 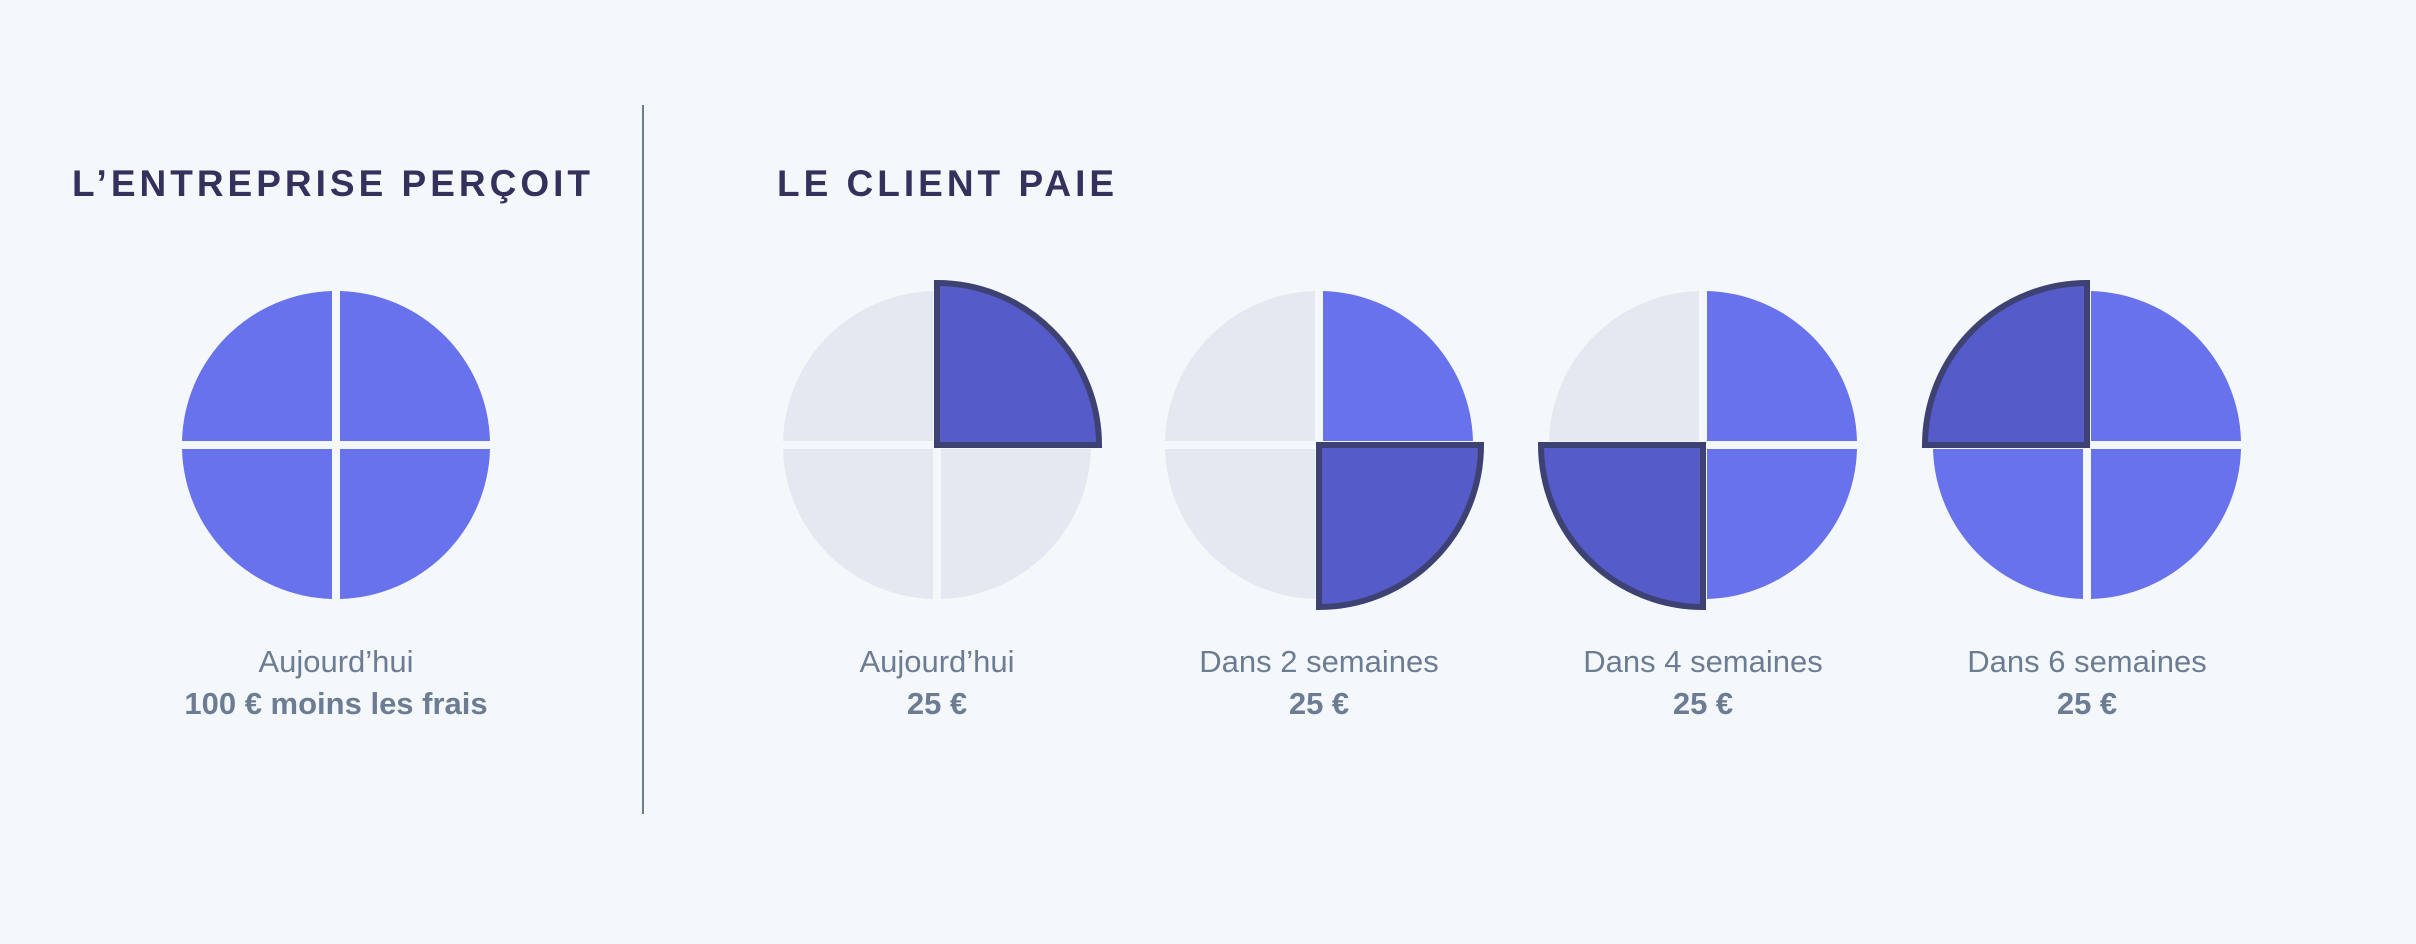 I want to click on item-amount: 100 € moins les frais, so click(x=335, y=703).